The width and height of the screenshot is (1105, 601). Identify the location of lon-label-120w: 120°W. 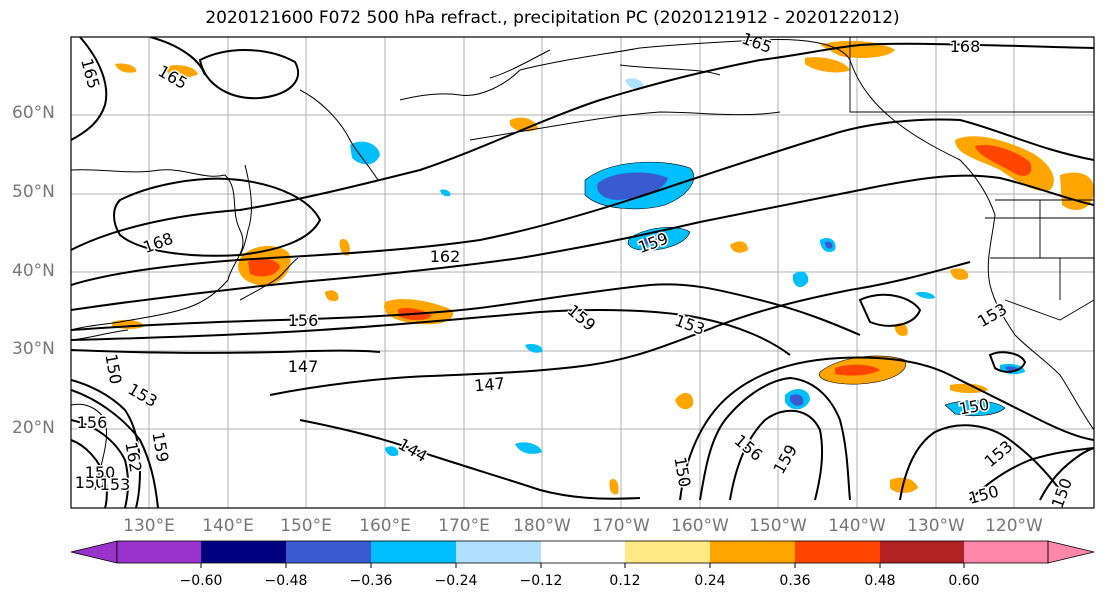
(1014, 526).